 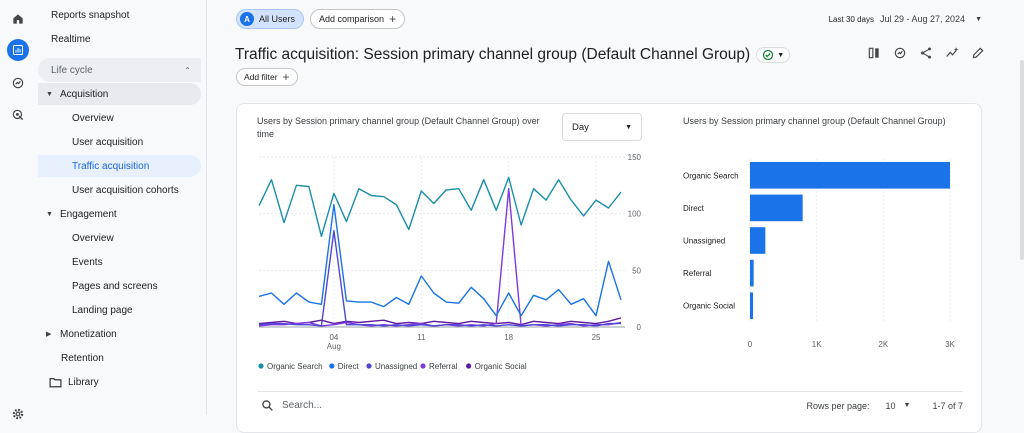 What do you see at coordinates (758, 240) in the screenshot?
I see `bar-unassigned` at bounding box center [758, 240].